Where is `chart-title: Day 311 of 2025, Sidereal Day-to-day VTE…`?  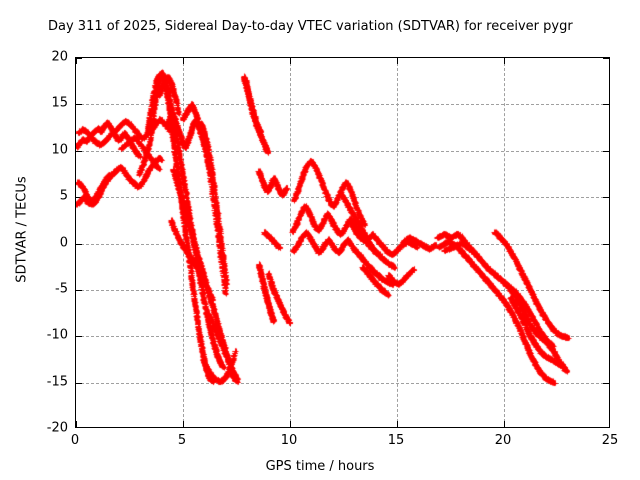
chart-title: Day 311 of 2025, Sidereal Day-to-day VTE… is located at coordinates (310, 26).